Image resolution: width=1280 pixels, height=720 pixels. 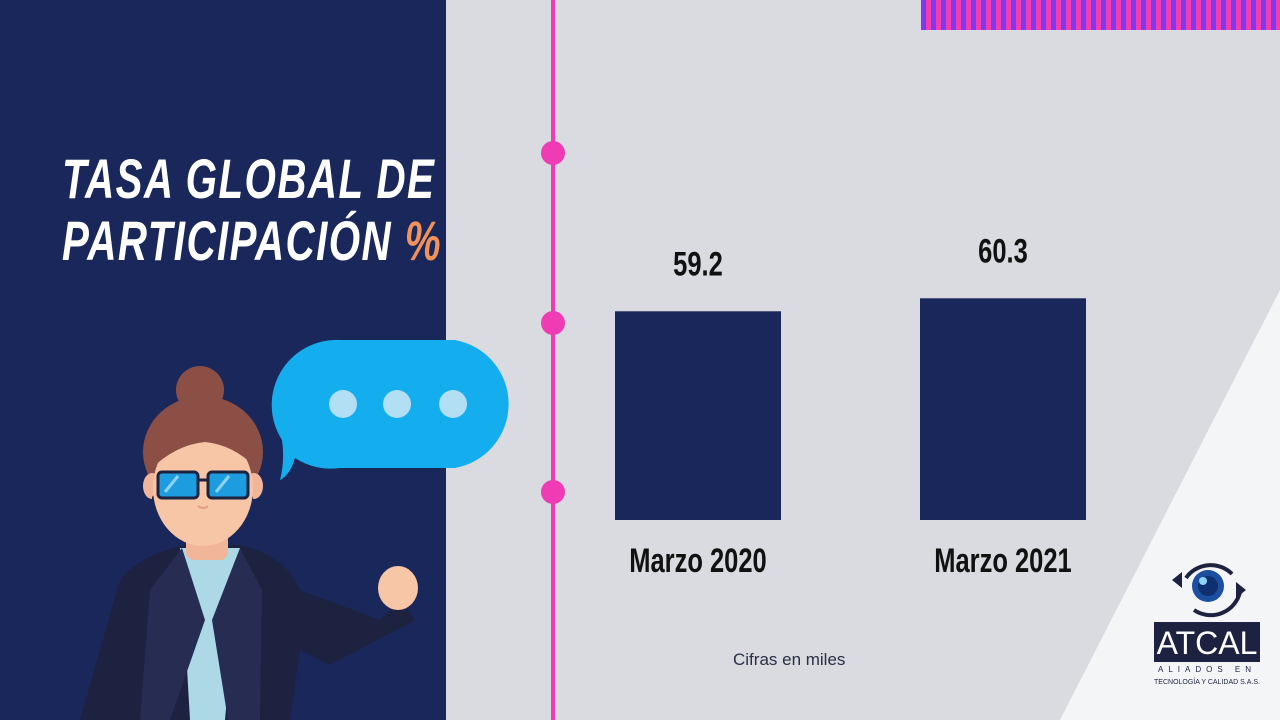 What do you see at coordinates (553, 360) in the screenshot?
I see `timeline-line` at bounding box center [553, 360].